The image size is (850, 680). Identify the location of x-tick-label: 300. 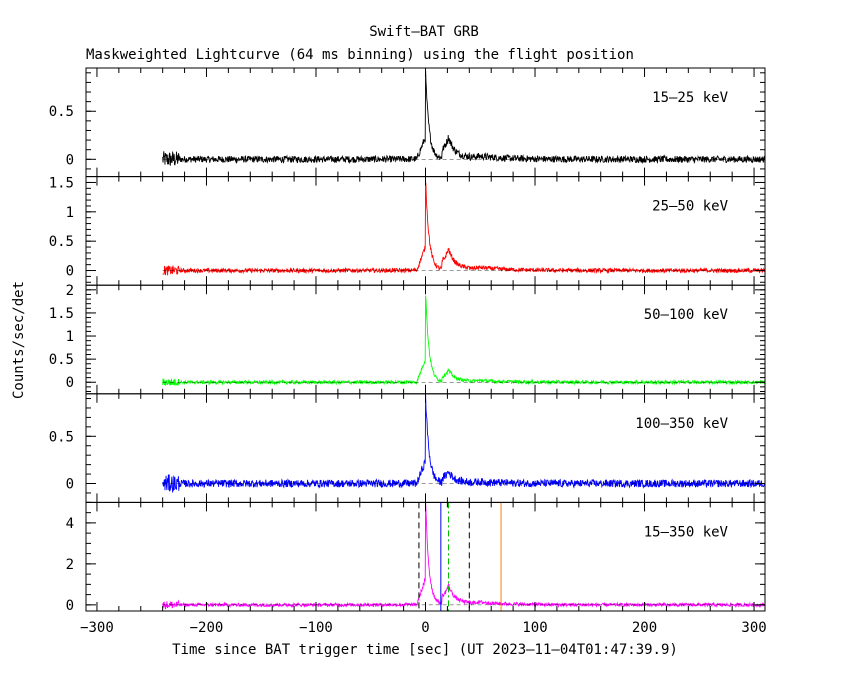
(753, 628).